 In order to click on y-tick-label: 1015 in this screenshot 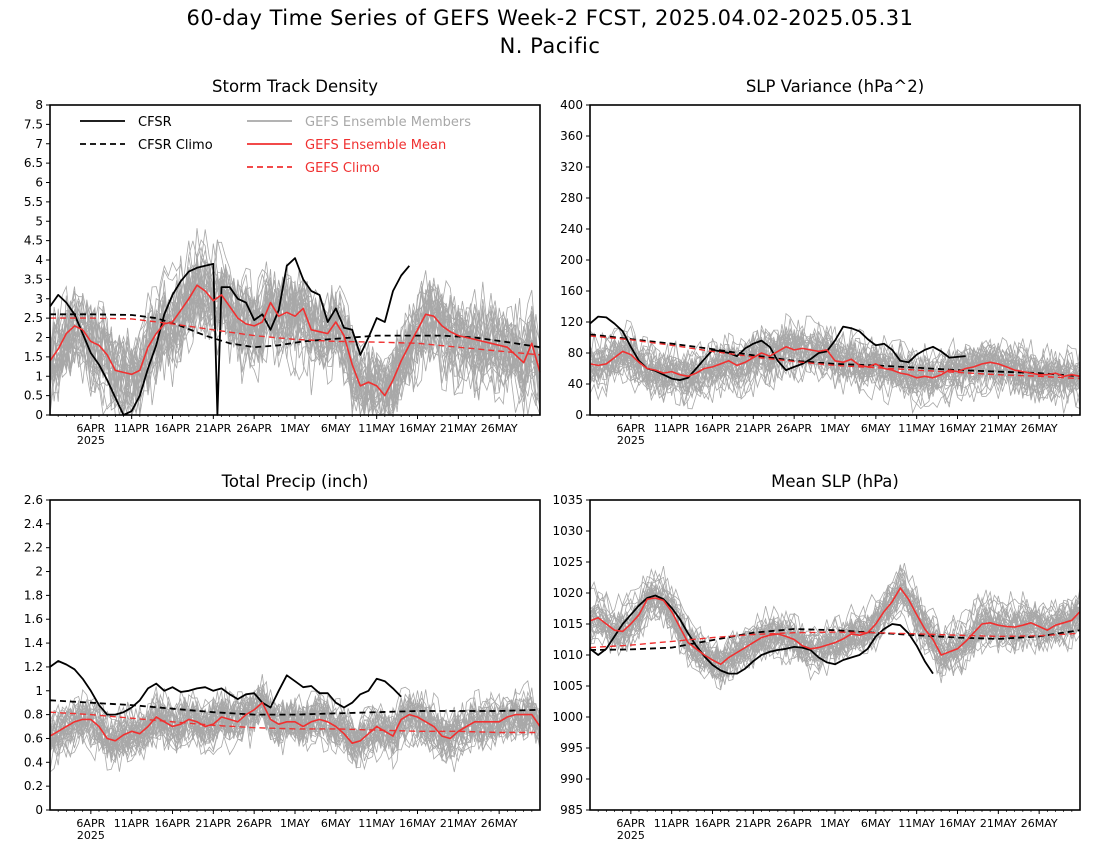, I will do `click(567, 624)`.